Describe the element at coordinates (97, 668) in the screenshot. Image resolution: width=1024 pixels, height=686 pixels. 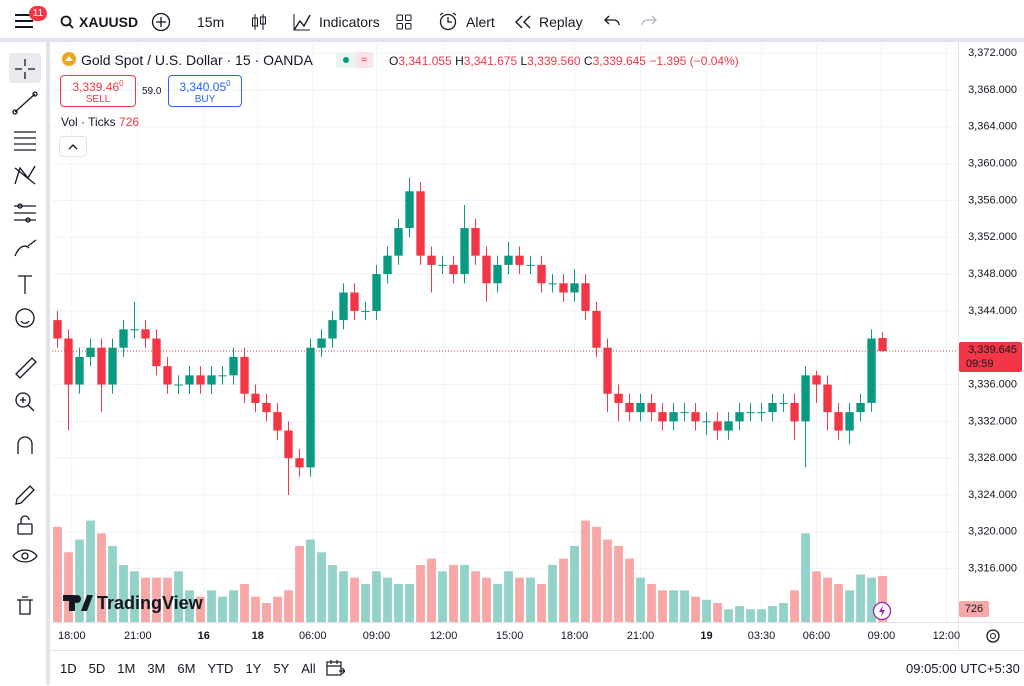
I see `range-button: 5D` at that location.